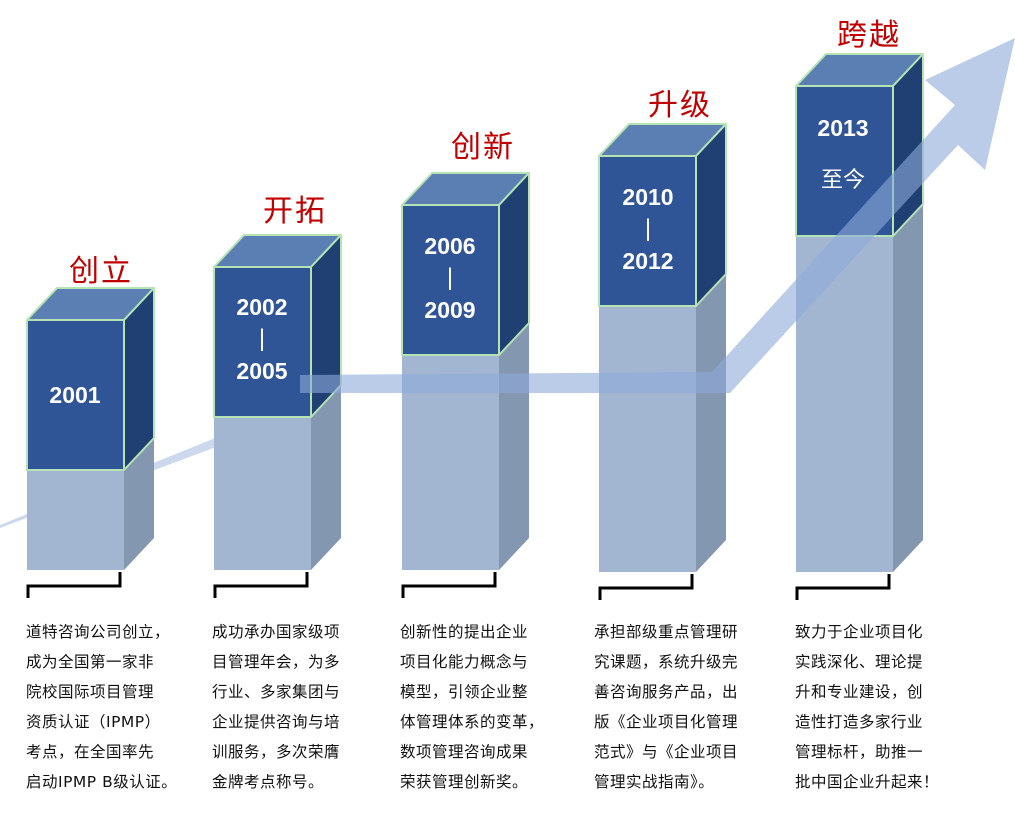  I want to click on year-label: 2002 | 2005, so click(262, 339).